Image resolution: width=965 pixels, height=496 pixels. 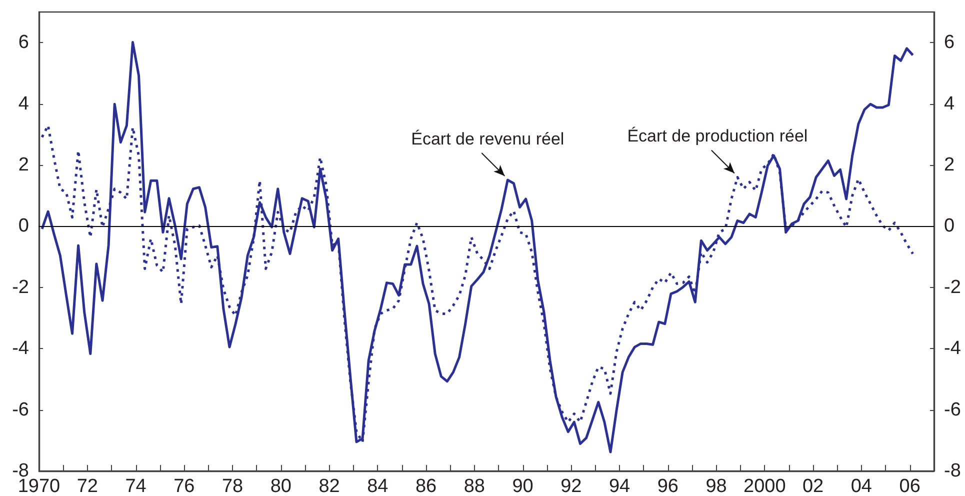 What do you see at coordinates (24, 103) in the screenshot?
I see `y-tick-label: 4` at bounding box center [24, 103].